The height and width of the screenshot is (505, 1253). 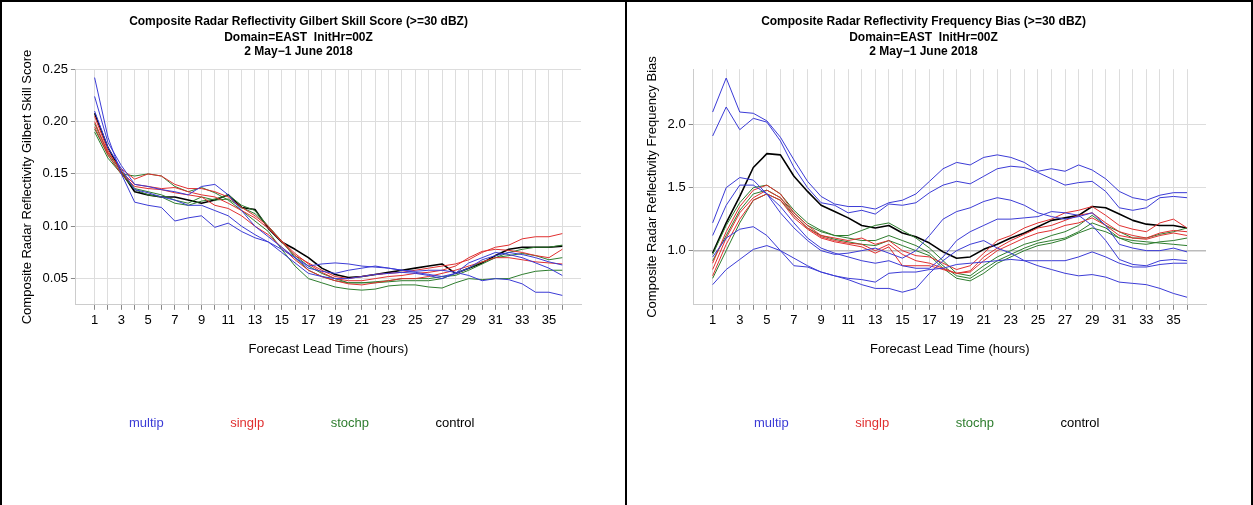 What do you see at coordinates (55, 225) in the screenshot?
I see `y-tick-label: 0.10` at bounding box center [55, 225].